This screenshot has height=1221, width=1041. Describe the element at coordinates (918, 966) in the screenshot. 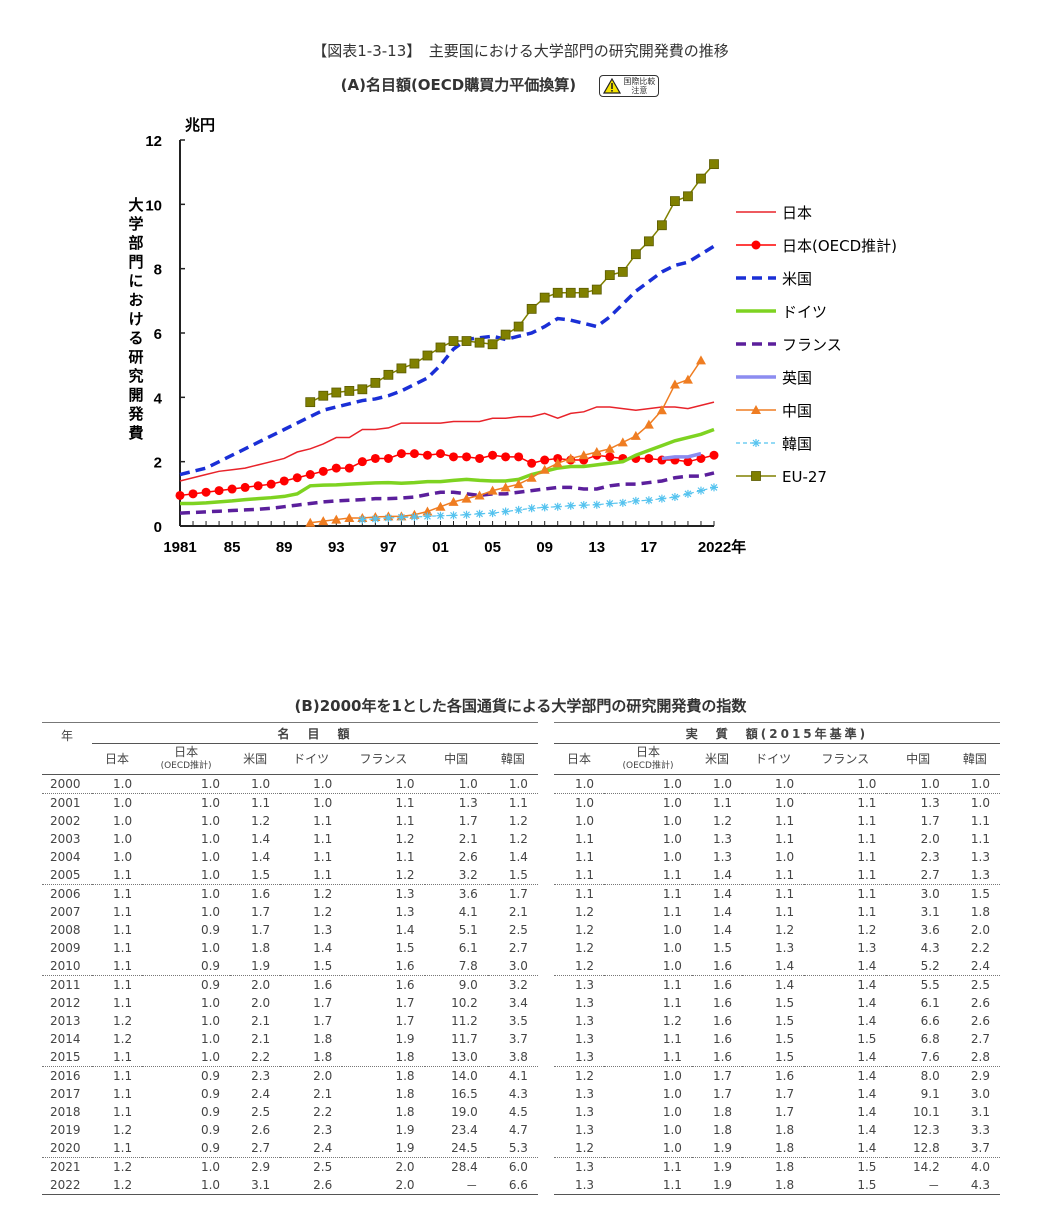

I see `real-cell: 5.2` at that location.